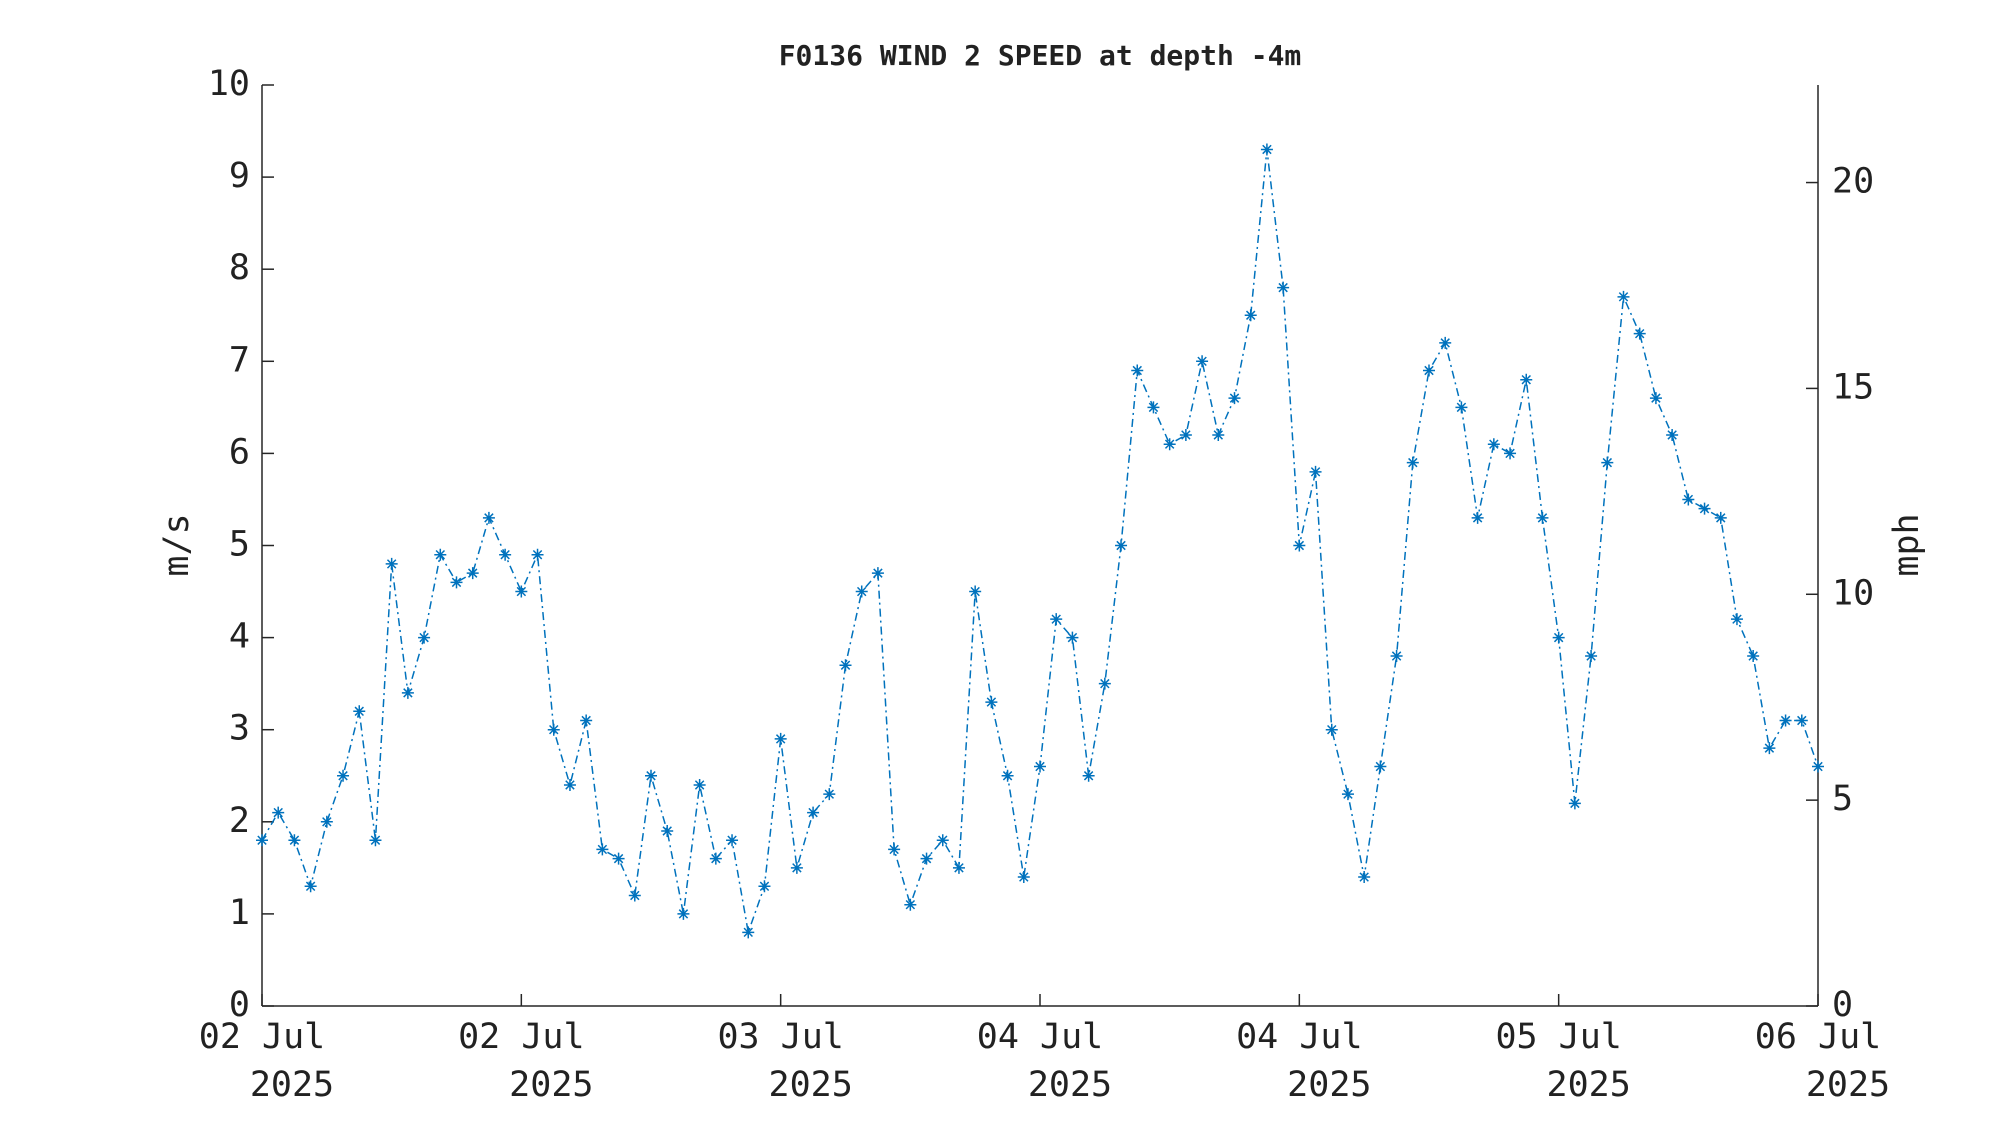  I want to click on y-tick-label: 4, so click(239, 637).